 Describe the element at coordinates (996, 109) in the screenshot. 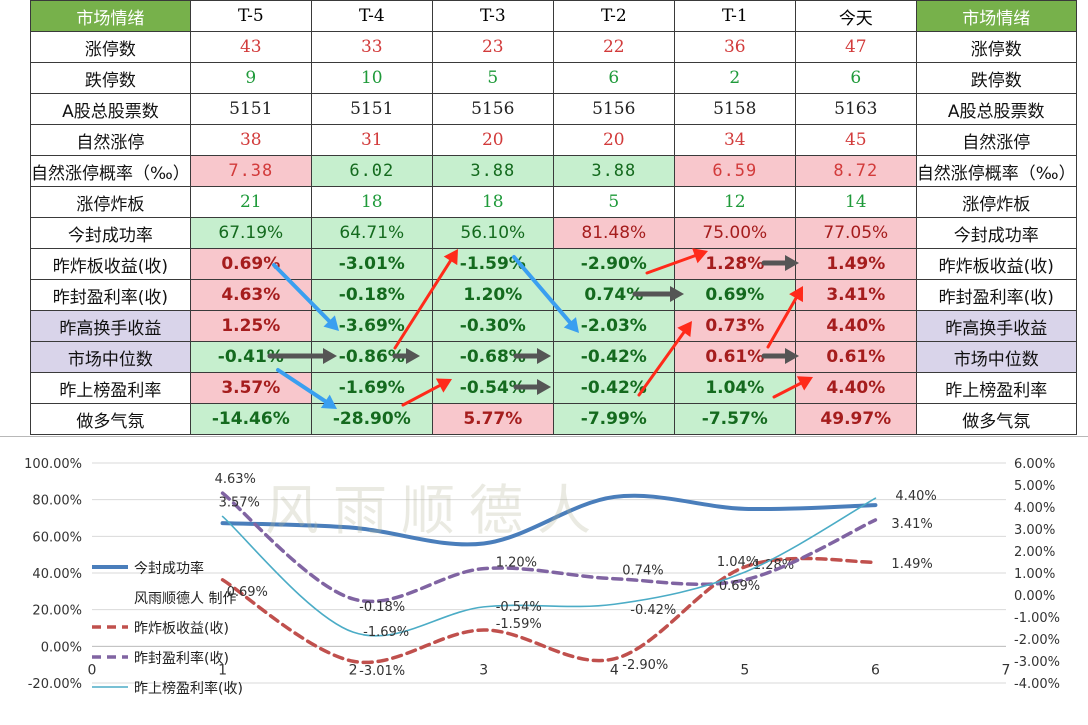

I see `row-label-right: A股总股票数` at that location.